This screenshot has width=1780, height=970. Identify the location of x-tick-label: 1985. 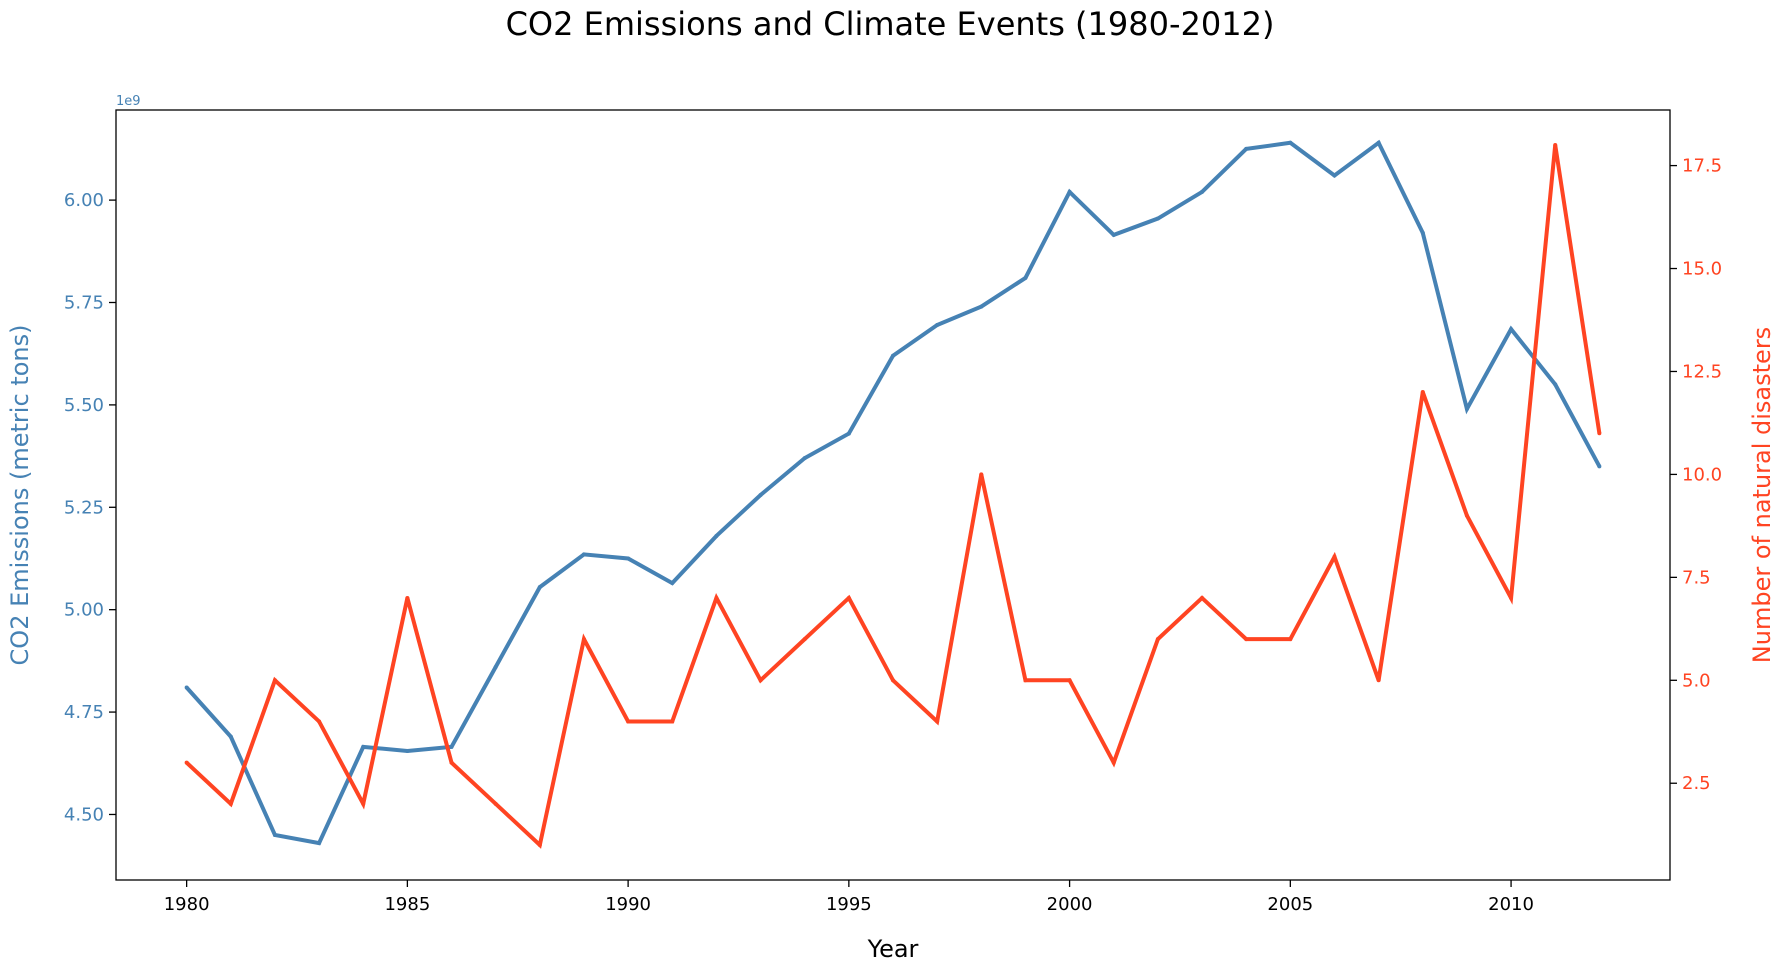
(407, 904).